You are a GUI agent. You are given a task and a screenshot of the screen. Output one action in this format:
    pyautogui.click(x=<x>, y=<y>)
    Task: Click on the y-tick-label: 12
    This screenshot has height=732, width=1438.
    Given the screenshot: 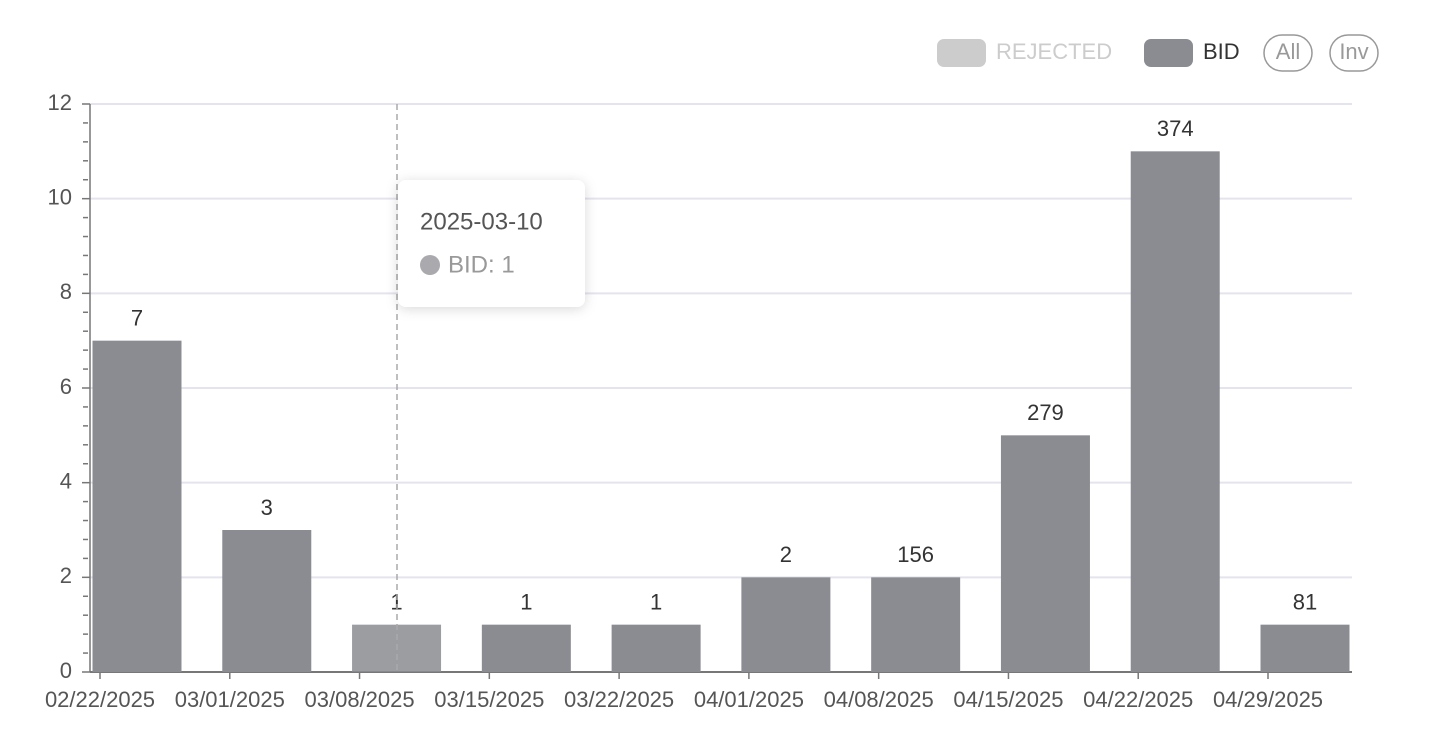 What is the action you would take?
    pyautogui.click(x=60, y=102)
    